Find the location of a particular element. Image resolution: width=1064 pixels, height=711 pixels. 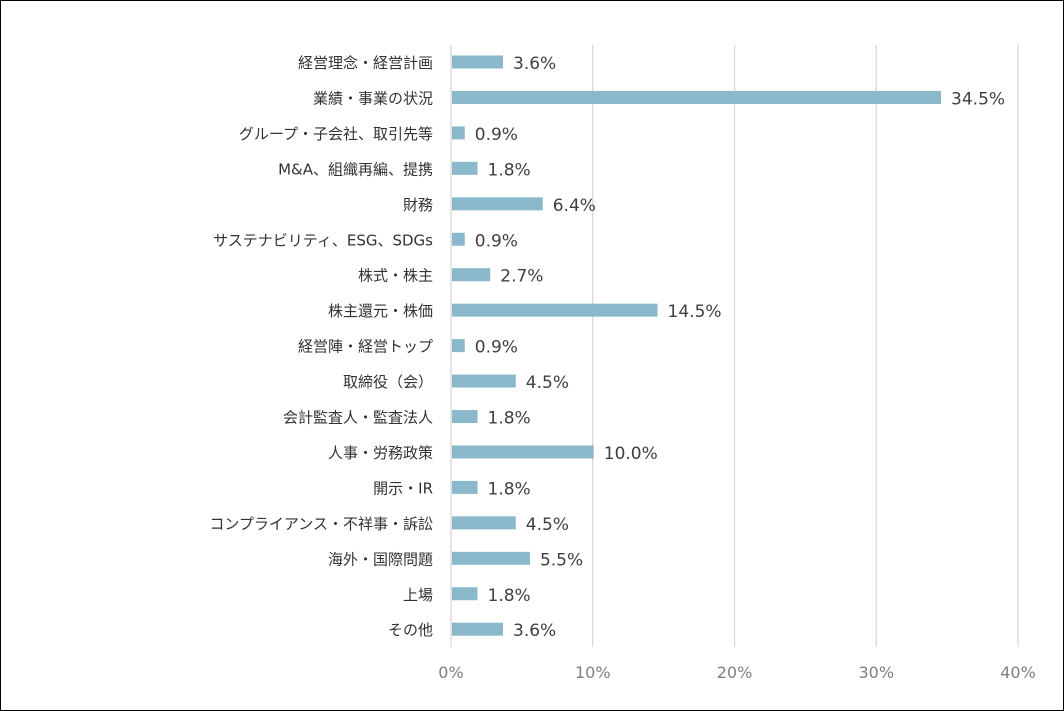

category-label: 取締役（会） is located at coordinates (388, 382).